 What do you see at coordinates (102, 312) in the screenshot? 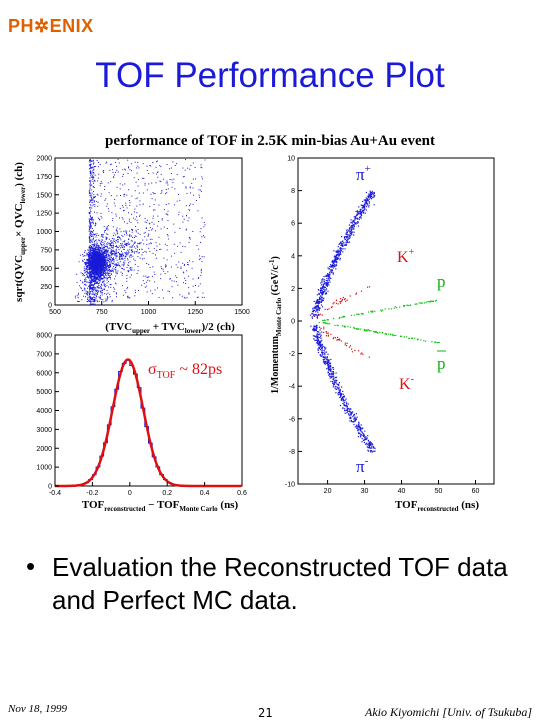
I see `x-axis-tick-label: 750` at bounding box center [102, 312].